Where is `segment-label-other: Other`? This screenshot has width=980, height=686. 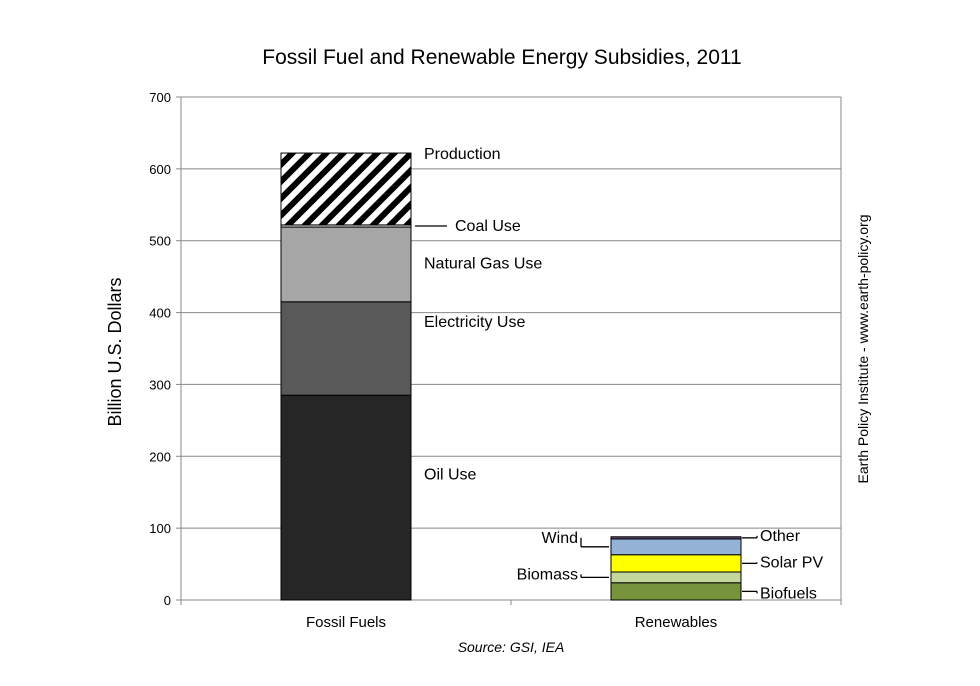
segment-label-other: Other is located at coordinates (780, 536).